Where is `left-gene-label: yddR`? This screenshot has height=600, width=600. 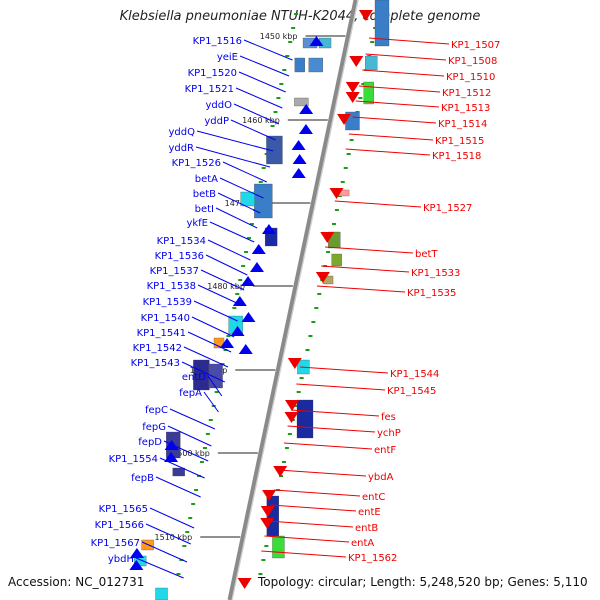 left-gene-label: yddR is located at coordinates (181, 148).